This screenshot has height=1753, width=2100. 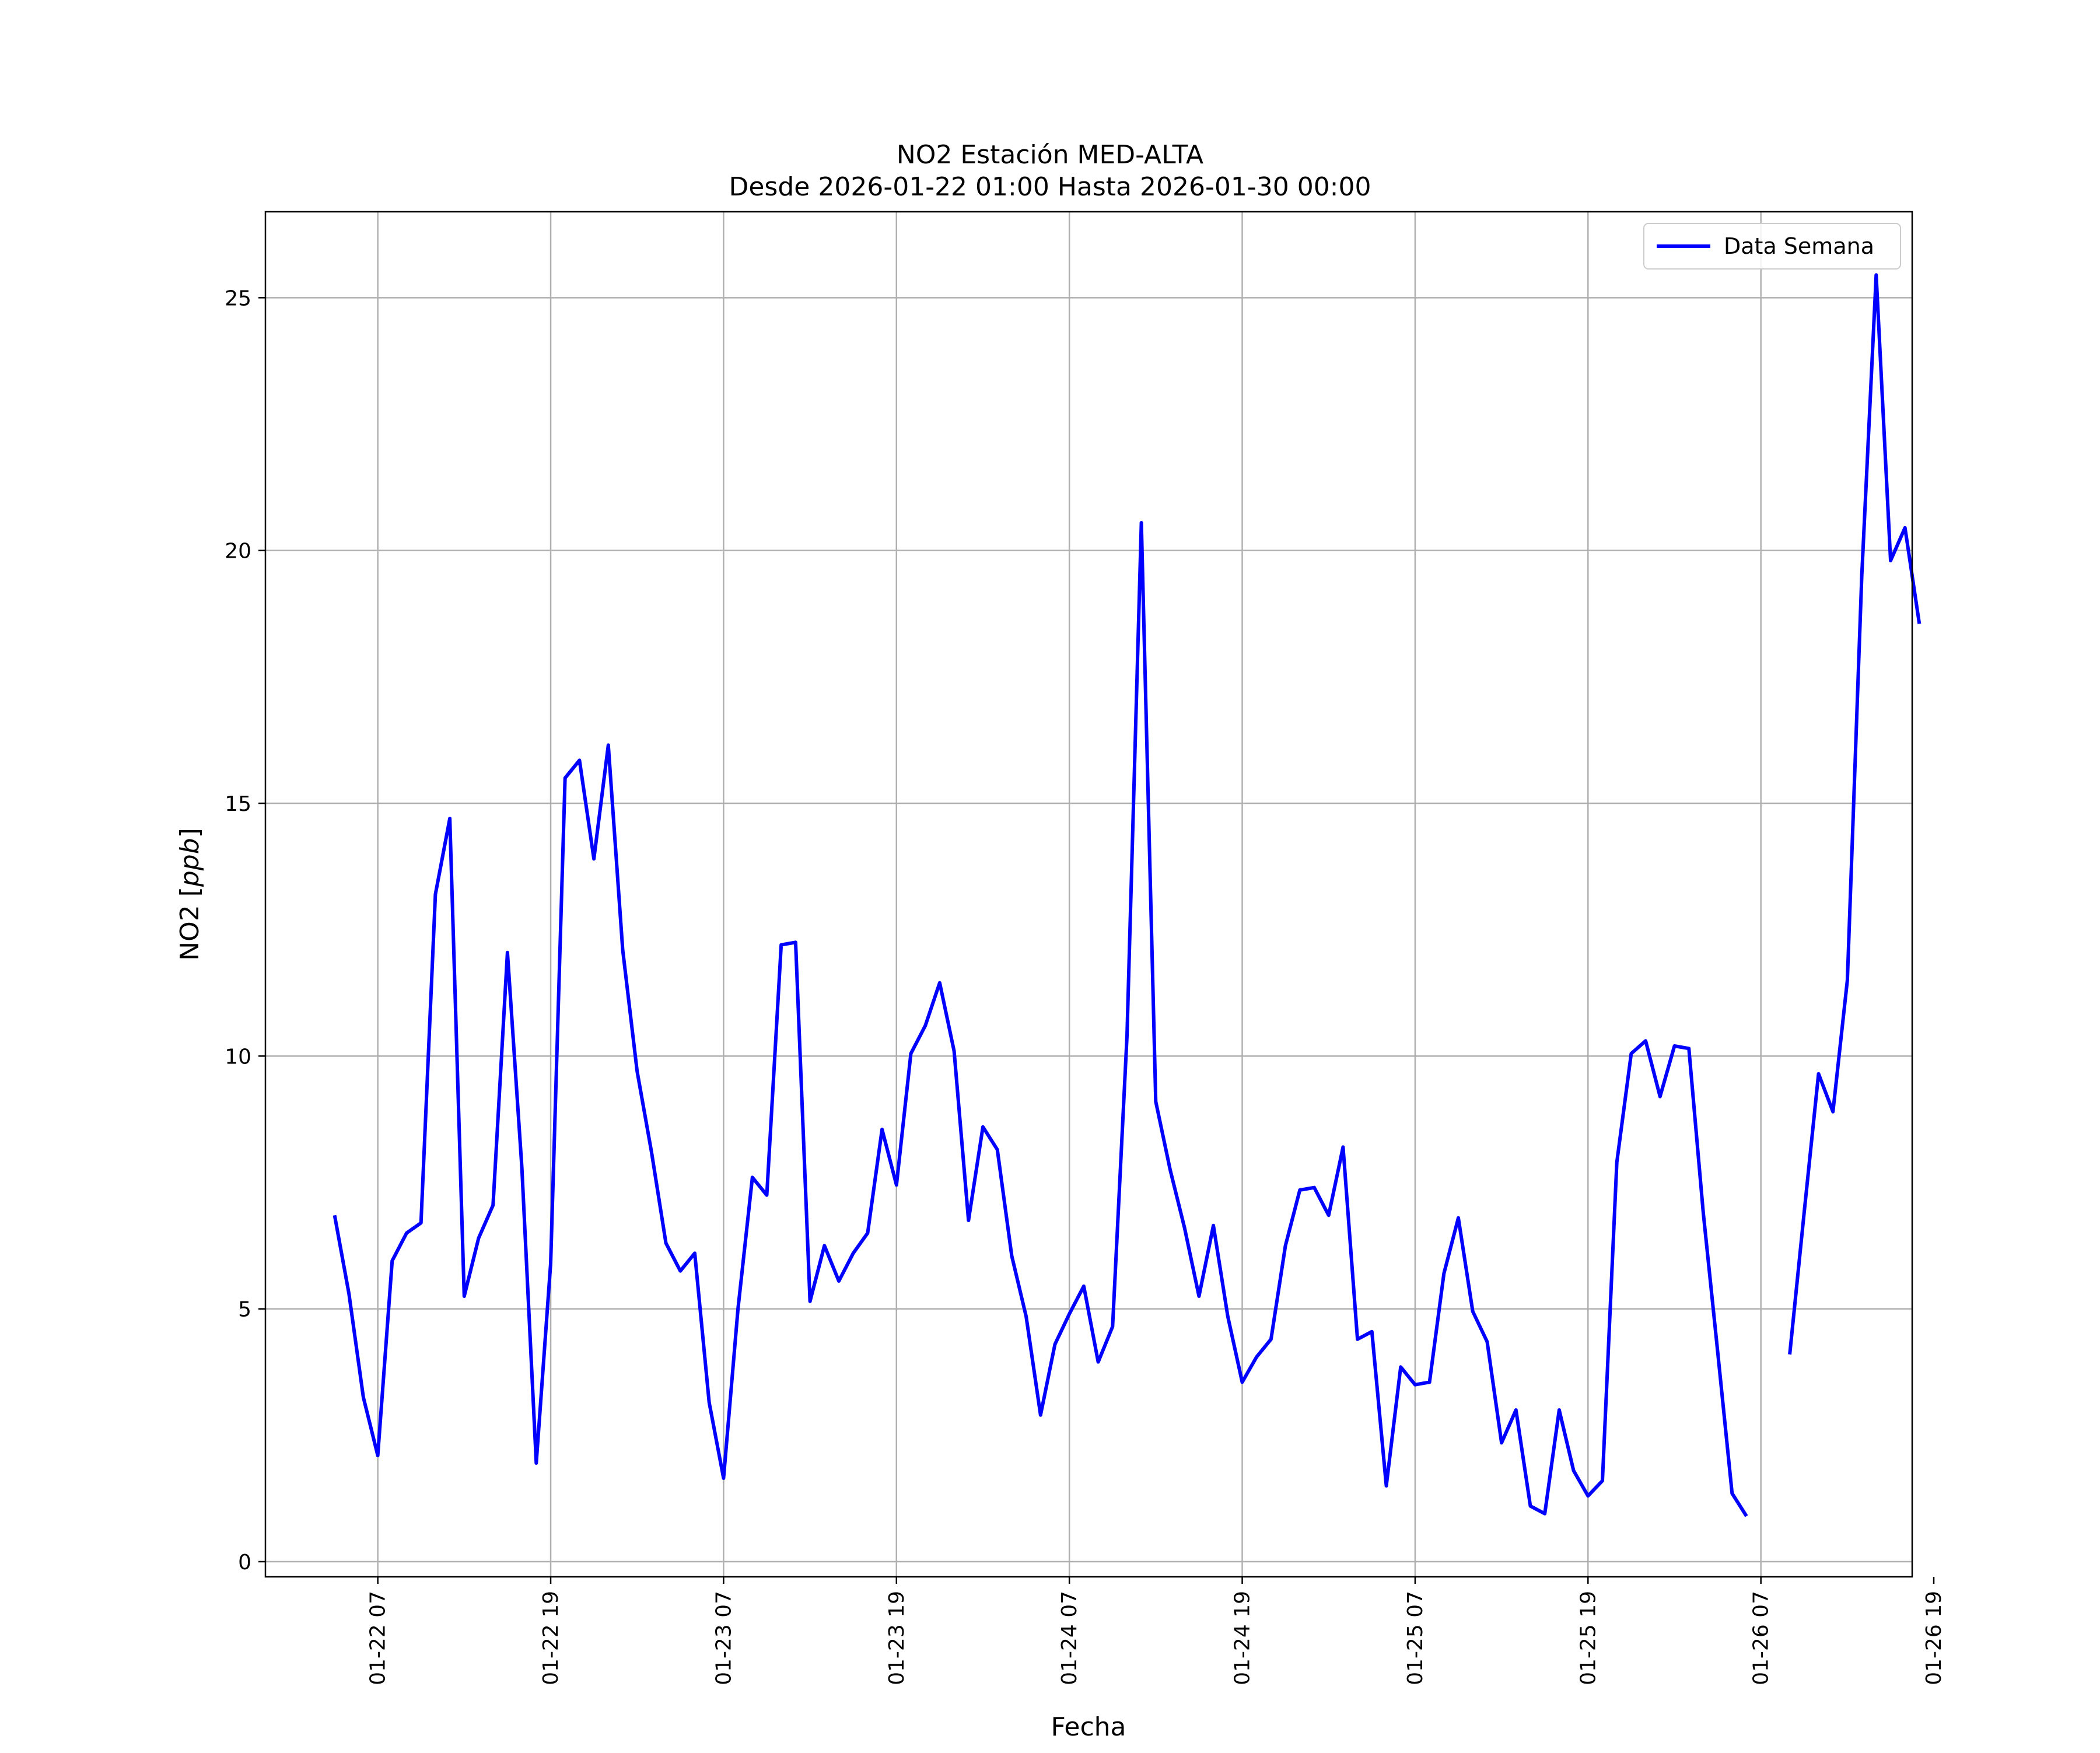 I want to click on series-line-segment, so click(x=1855, y=814).